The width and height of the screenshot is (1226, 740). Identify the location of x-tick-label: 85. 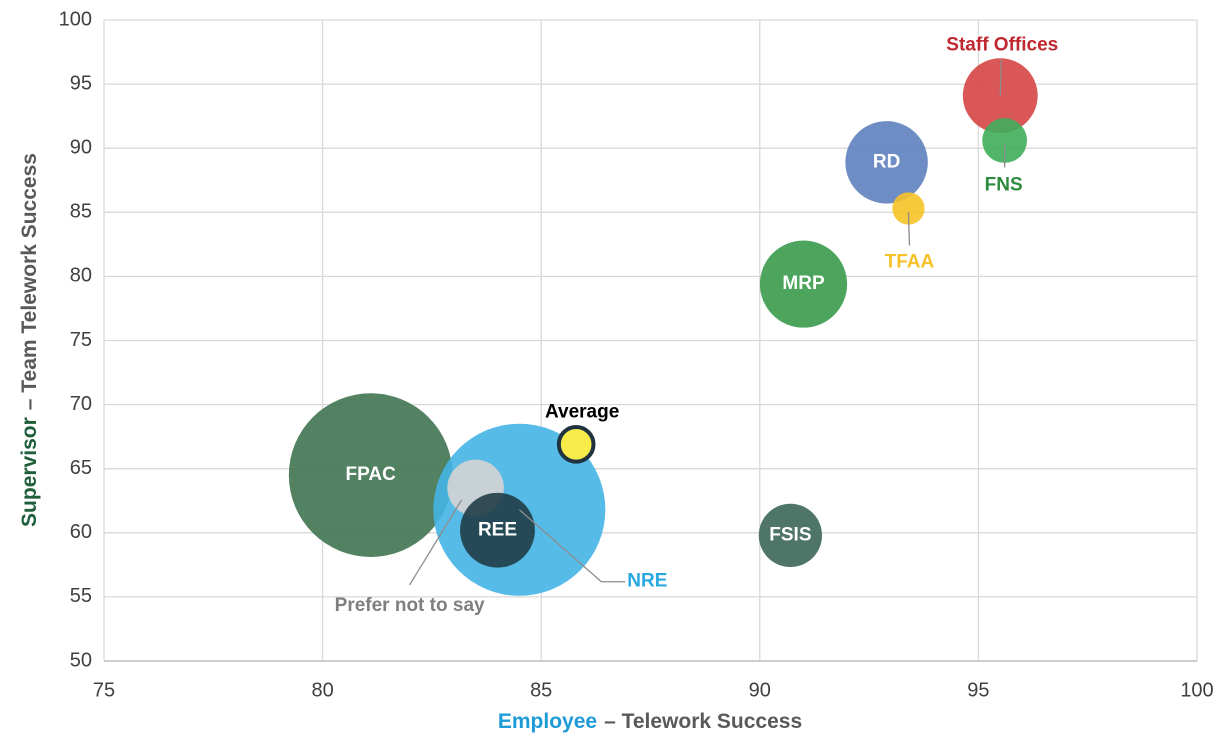
(541, 690).